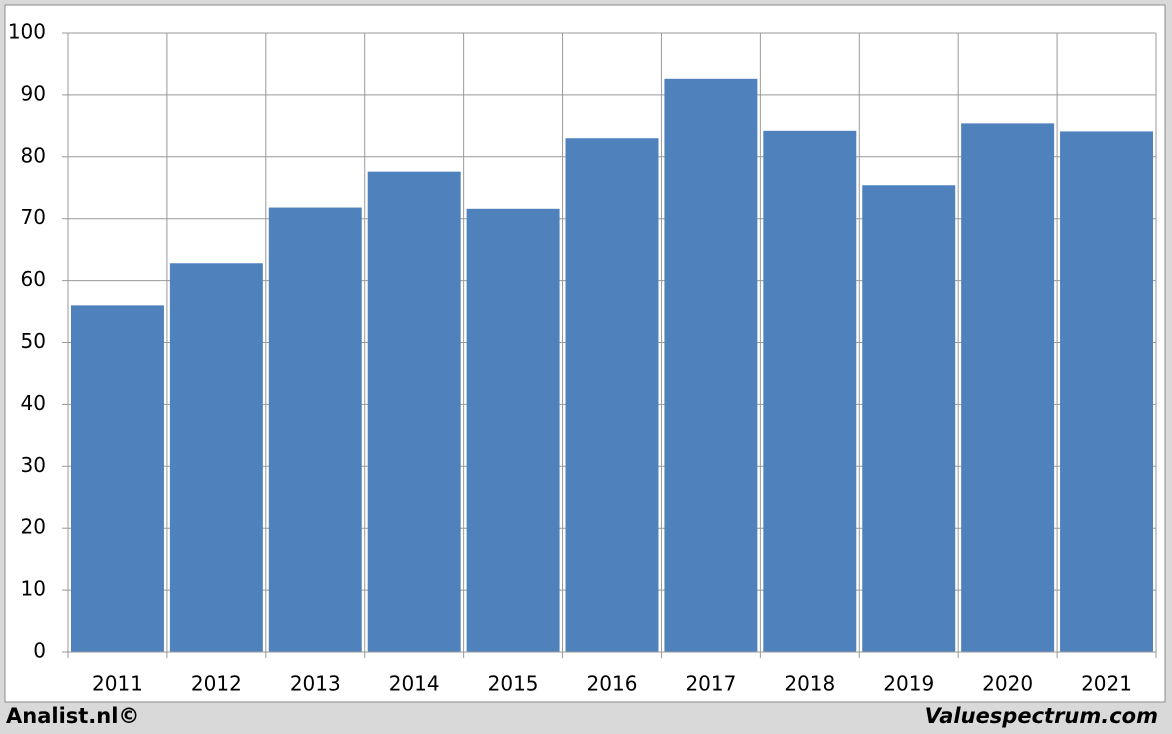 Image resolution: width=1172 pixels, height=734 pixels. Describe the element at coordinates (117, 684) in the screenshot. I see `x-tick-label: 2011` at that location.